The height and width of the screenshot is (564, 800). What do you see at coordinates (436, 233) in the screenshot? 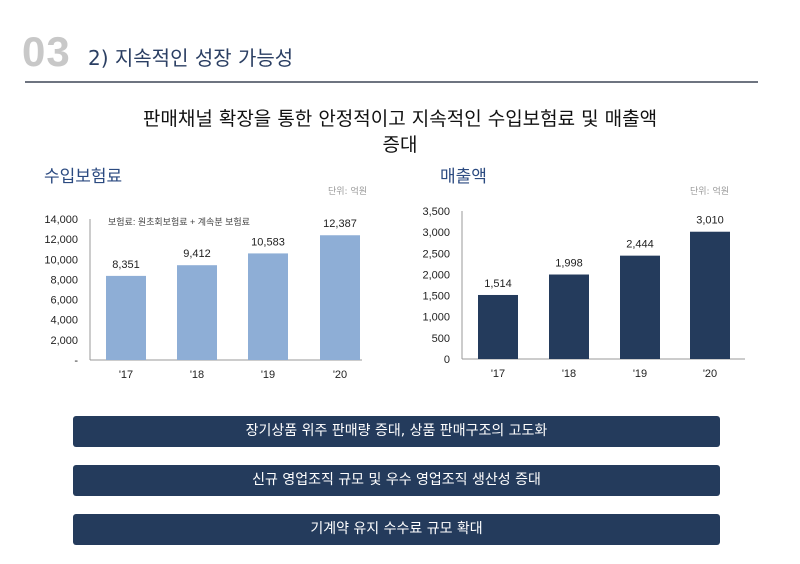
I see `y-tick-label: 3,000` at bounding box center [436, 233].